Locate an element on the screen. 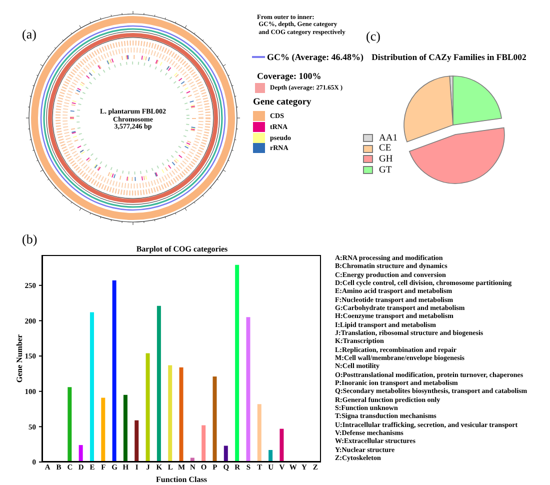 The width and height of the screenshot is (550, 485). legend-label: AA1 is located at coordinates (388, 138).